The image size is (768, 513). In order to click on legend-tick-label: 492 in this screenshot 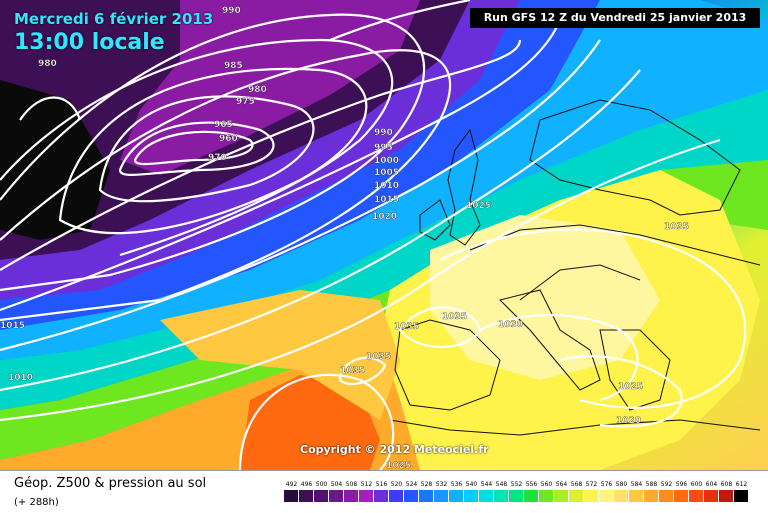, I will do `click(292, 484)`.